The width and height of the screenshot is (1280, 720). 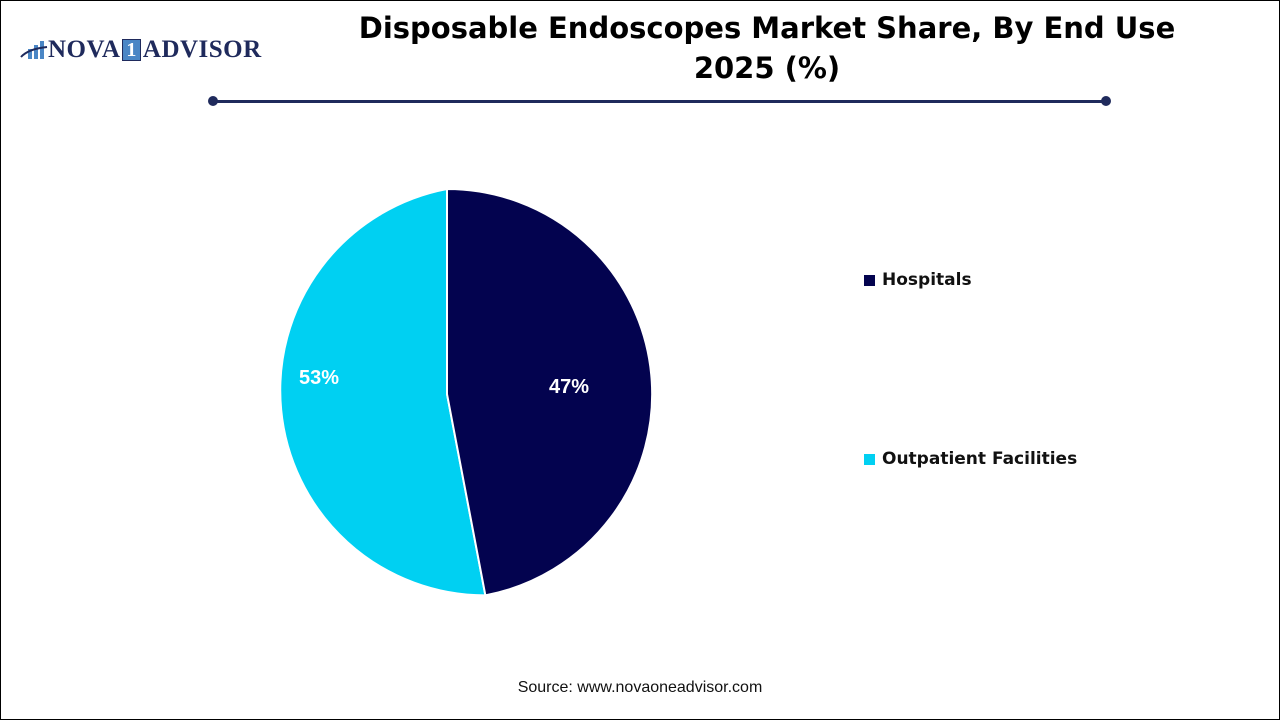 I want to click on legend-label: Outpatient Facilities, so click(x=980, y=459).